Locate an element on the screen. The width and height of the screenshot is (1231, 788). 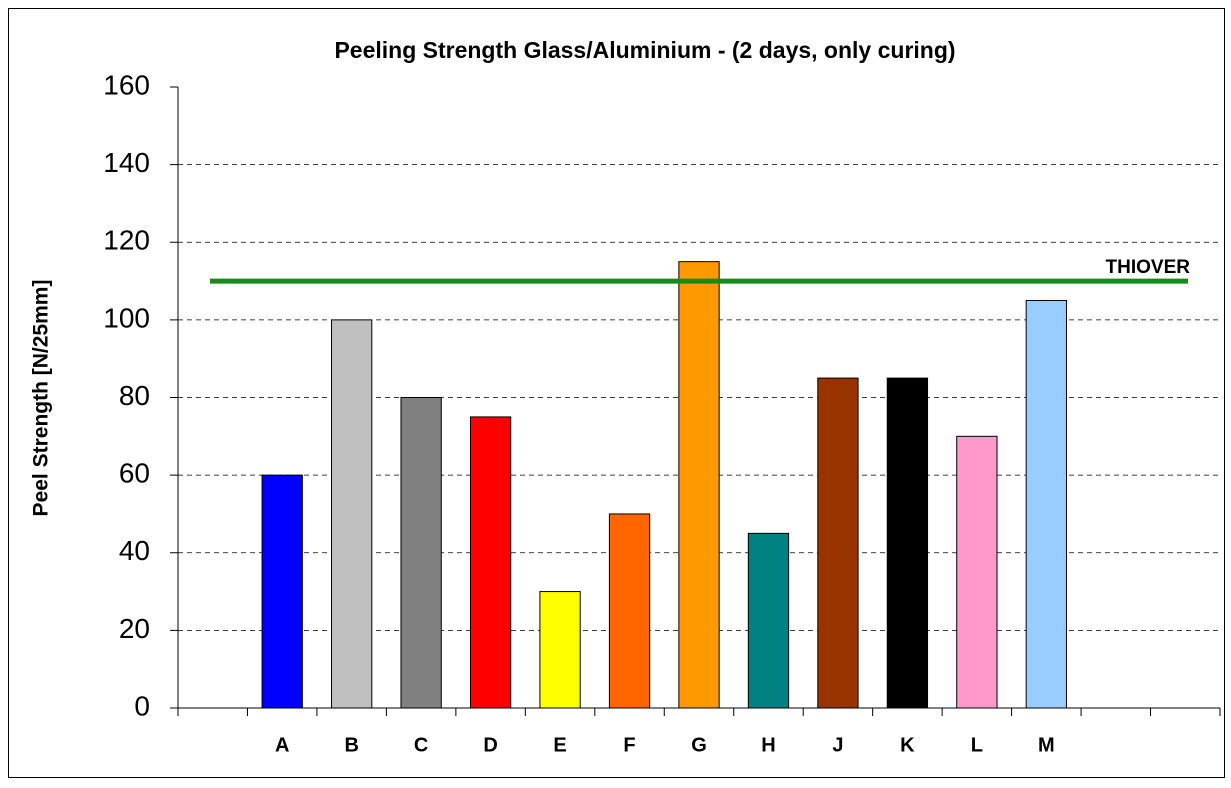
x-tick-label: K is located at coordinates (907, 745).